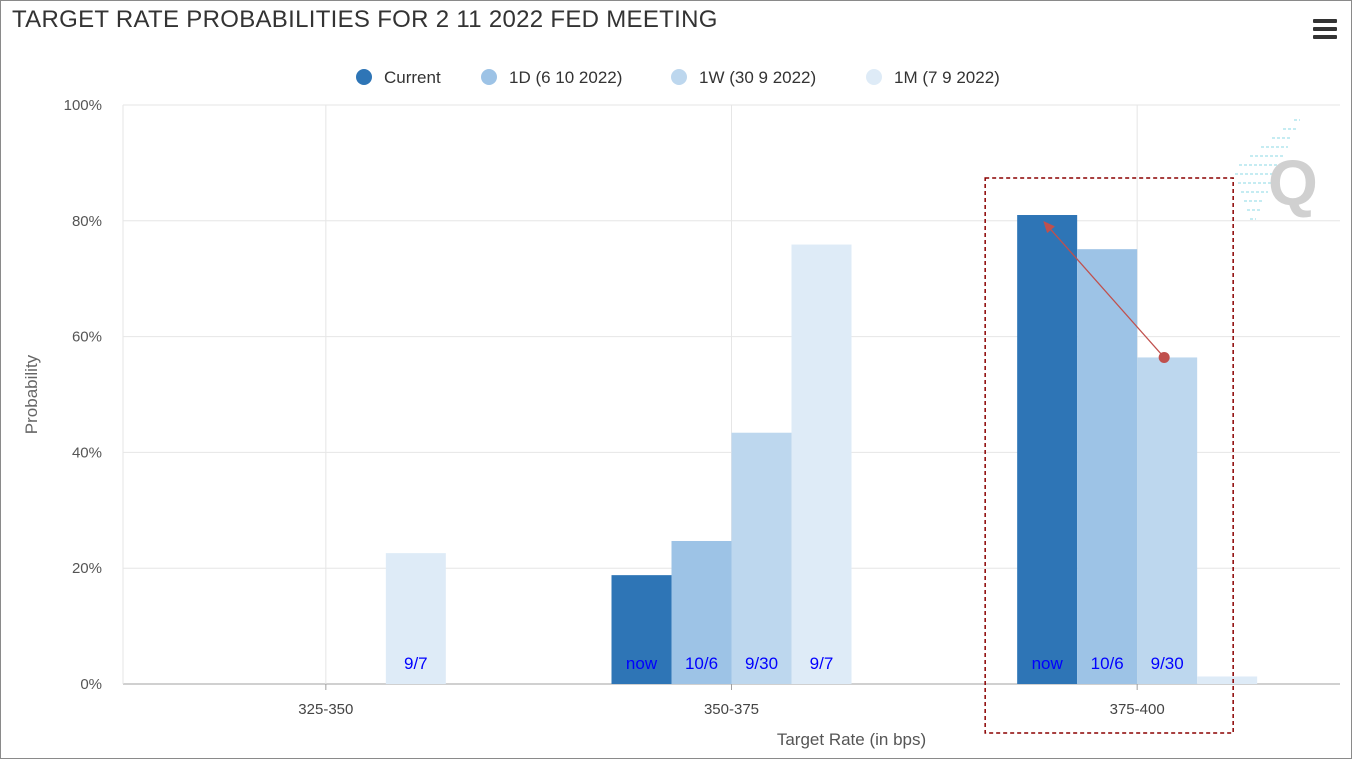 Image resolution: width=1352 pixels, height=759 pixels. What do you see at coordinates (31, 394) in the screenshot?
I see `y-axis-title: Probability` at bounding box center [31, 394].